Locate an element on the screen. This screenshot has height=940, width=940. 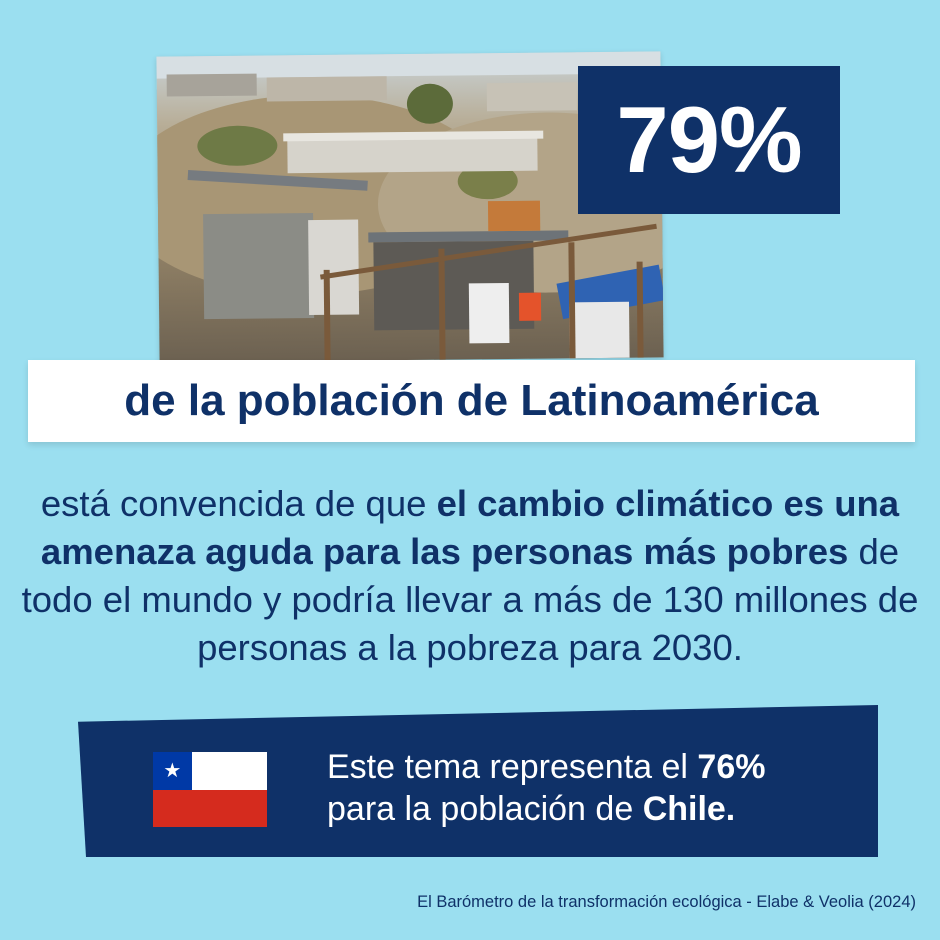
headline-banner: de la población de Latinoamérica is located at coordinates (471, 401).